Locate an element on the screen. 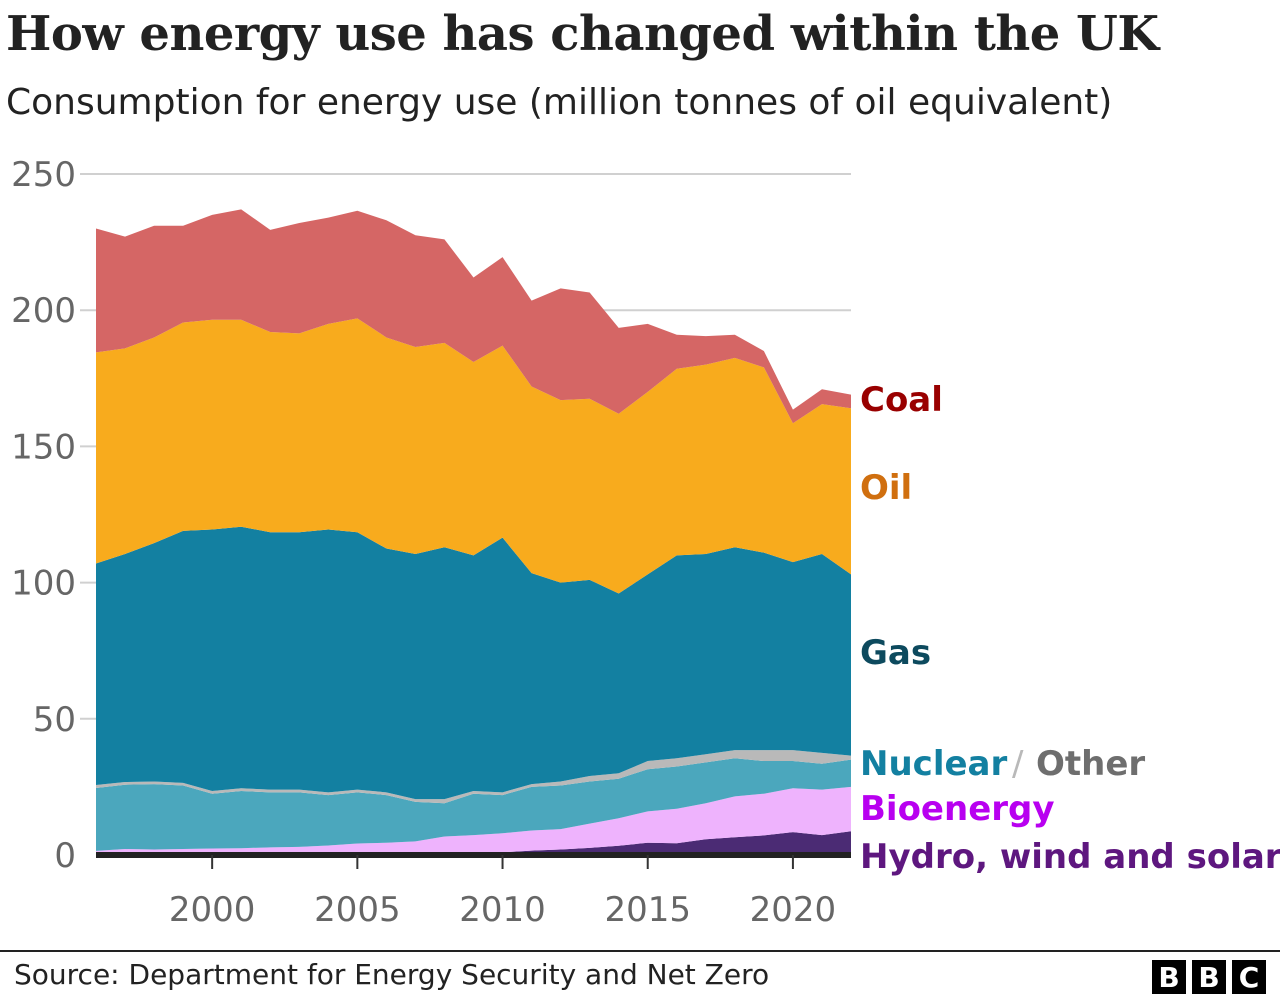  x-tick-label: 2000 is located at coordinates (212, 910).